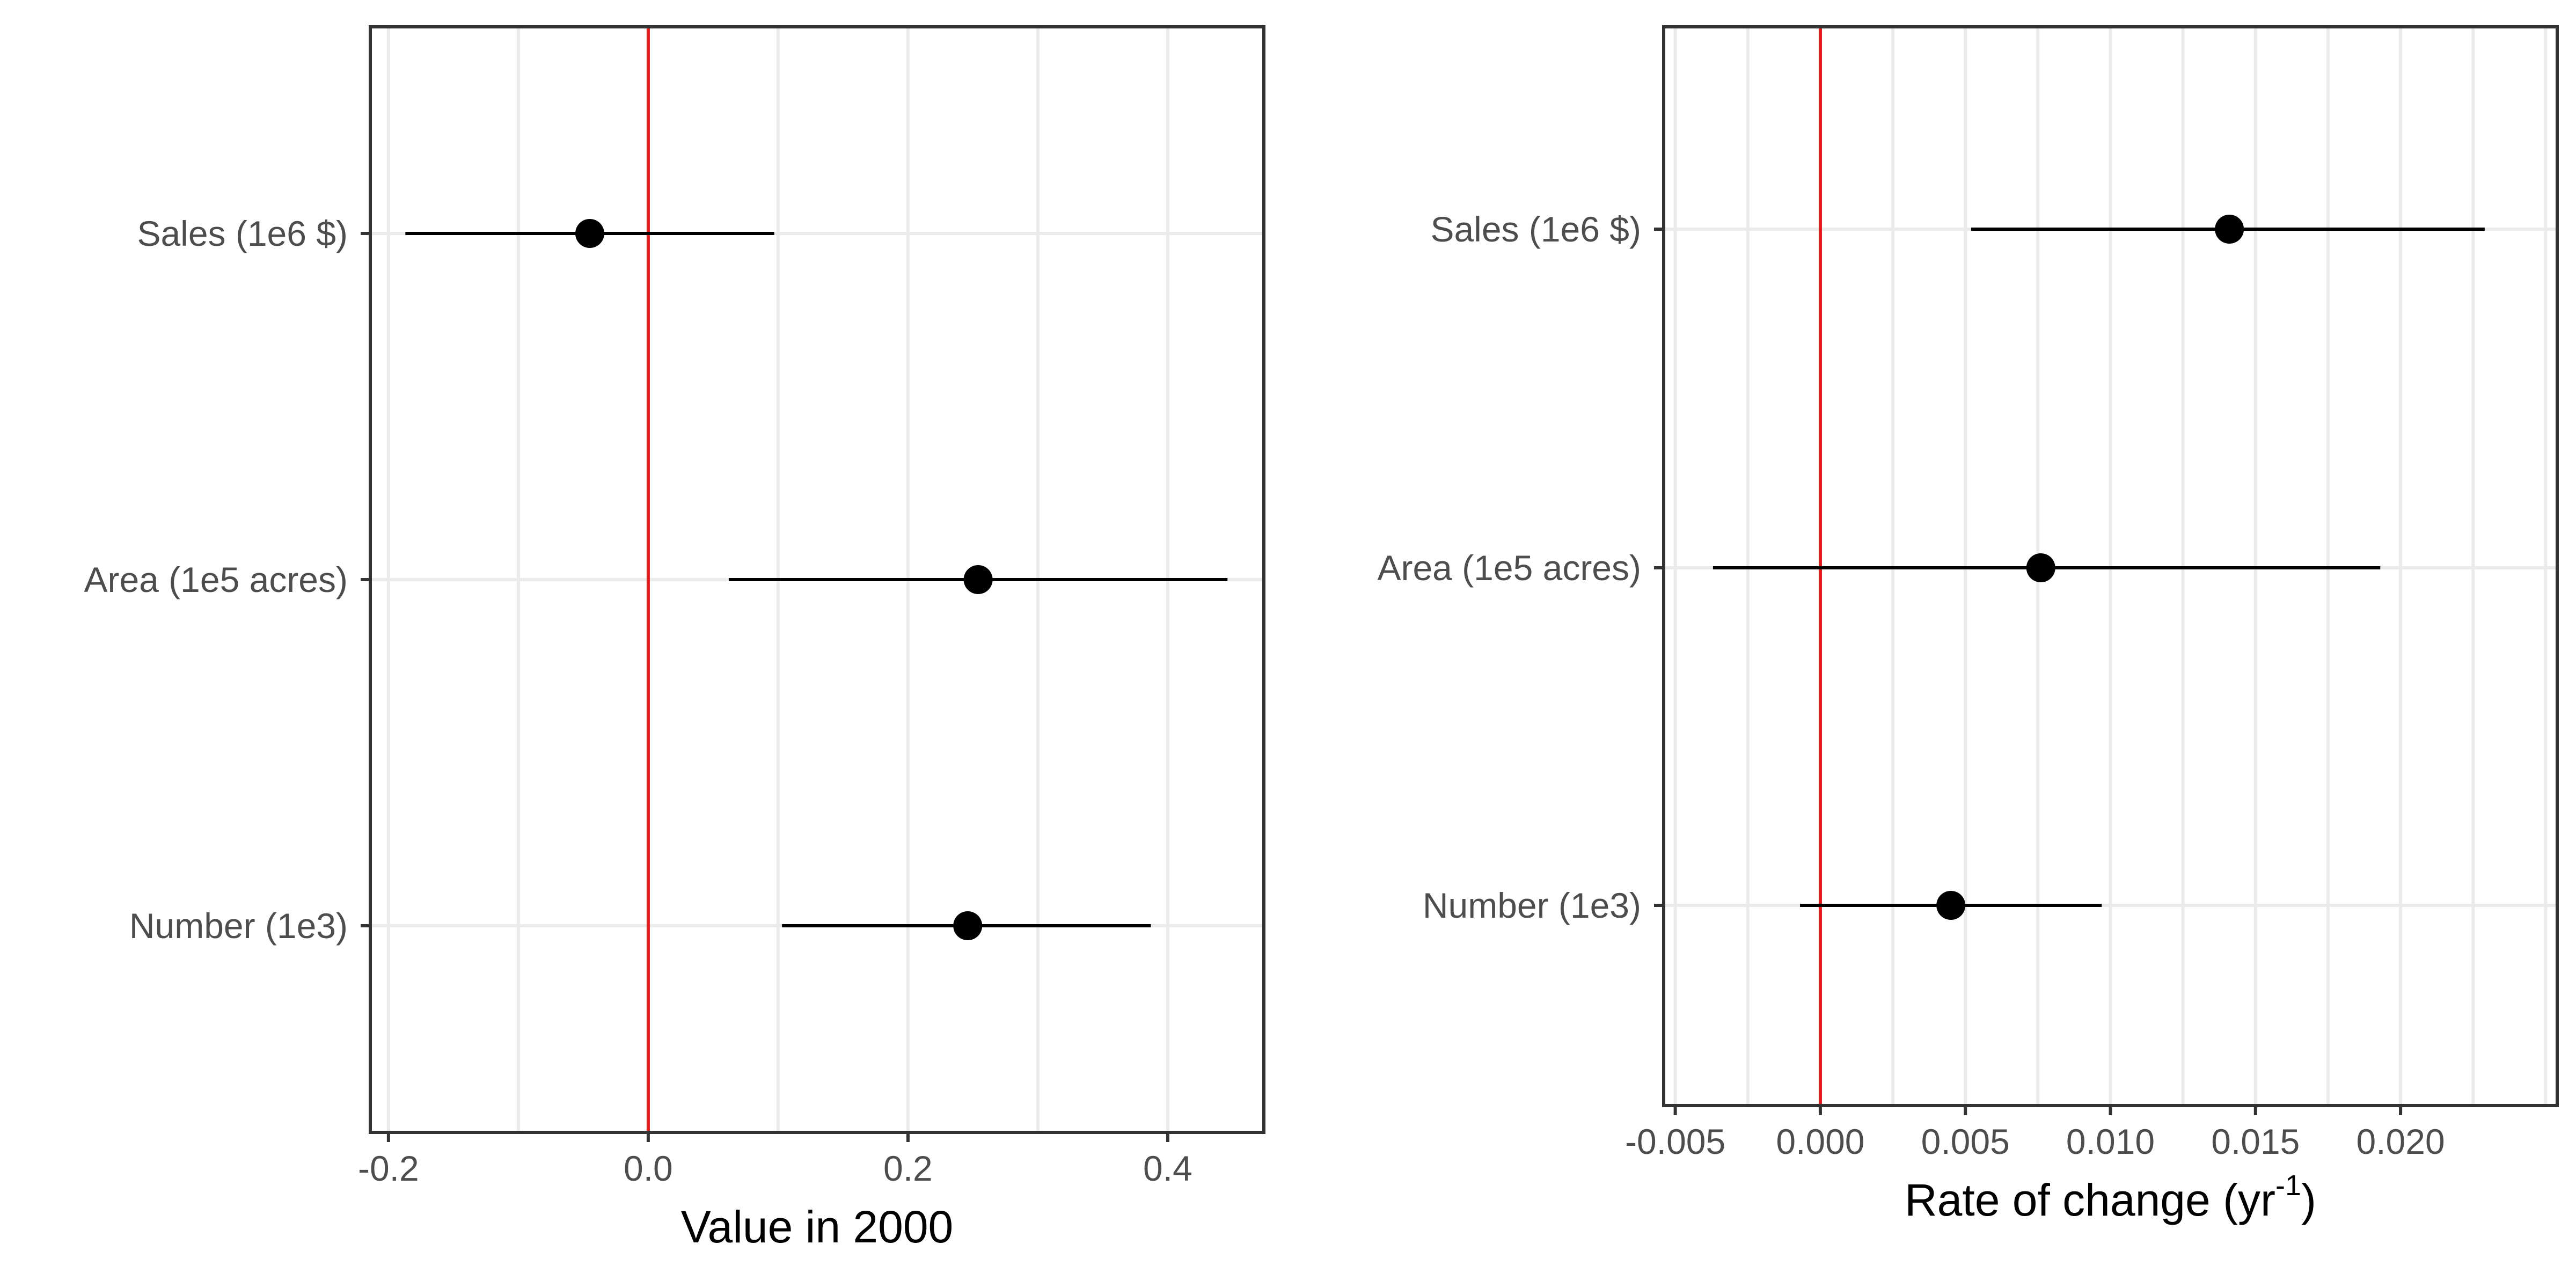 This screenshot has width=2576, height=1288. Describe the element at coordinates (2110, 1141) in the screenshot. I see `x-tick-label: 0.010` at that location.